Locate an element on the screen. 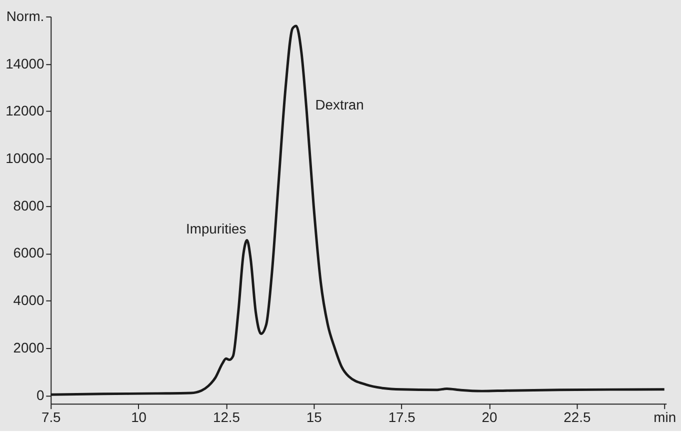 The width and height of the screenshot is (681, 438). x-tick-label: 7.5 is located at coordinates (51, 416).